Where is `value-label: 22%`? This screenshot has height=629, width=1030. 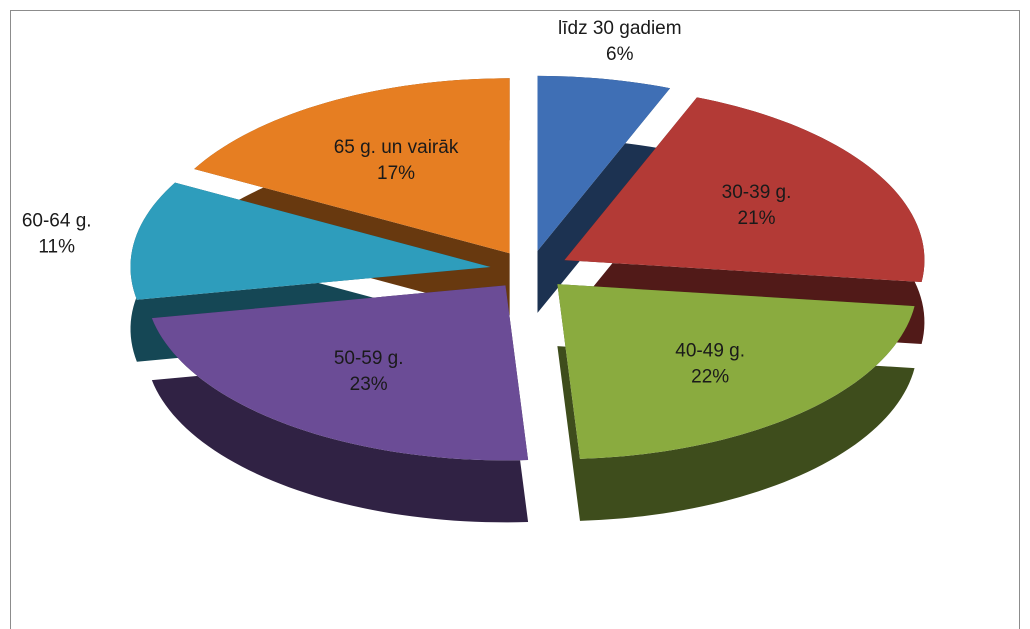
value-label: 22% is located at coordinates (710, 376).